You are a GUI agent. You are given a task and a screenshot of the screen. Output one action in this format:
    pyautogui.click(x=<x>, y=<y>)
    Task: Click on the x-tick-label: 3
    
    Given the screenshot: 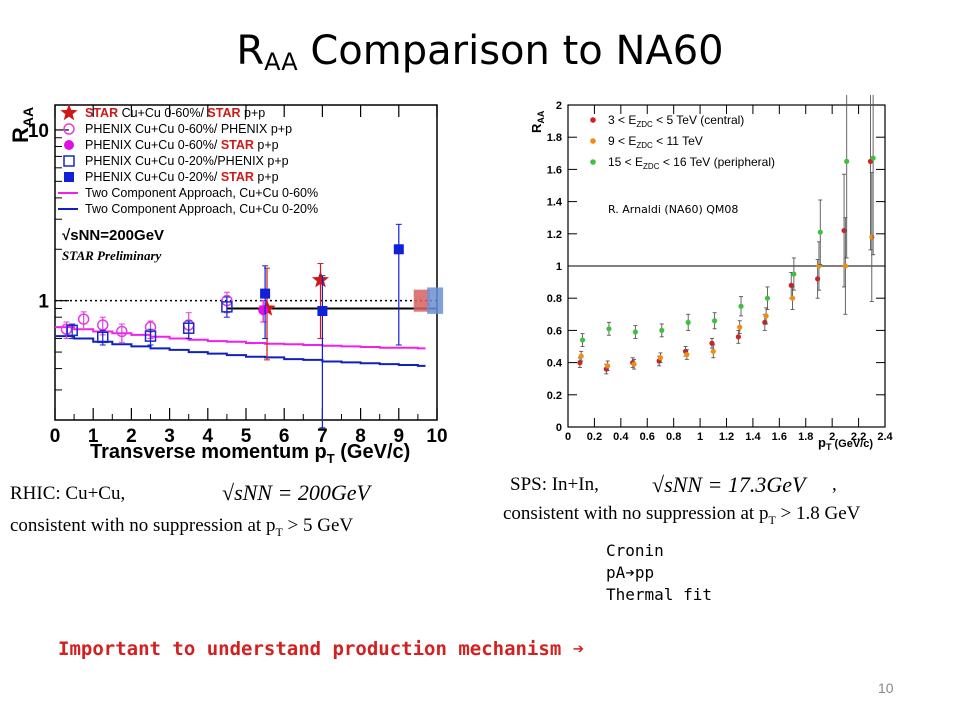 What is the action you would take?
    pyautogui.click(x=169, y=436)
    